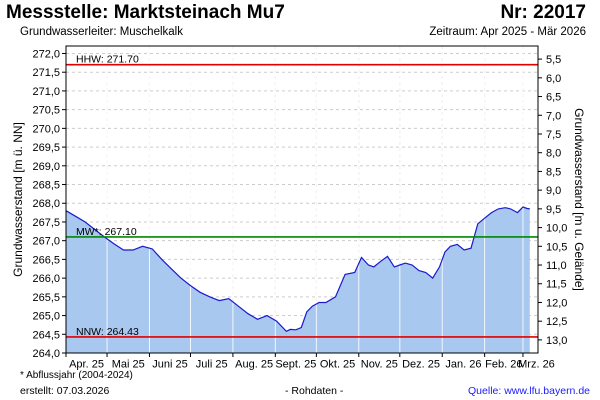 This screenshot has width=600, height=400. What do you see at coordinates (314, 391) in the screenshot?
I see `rawdata-note: - Rohdaten -` at bounding box center [314, 391].